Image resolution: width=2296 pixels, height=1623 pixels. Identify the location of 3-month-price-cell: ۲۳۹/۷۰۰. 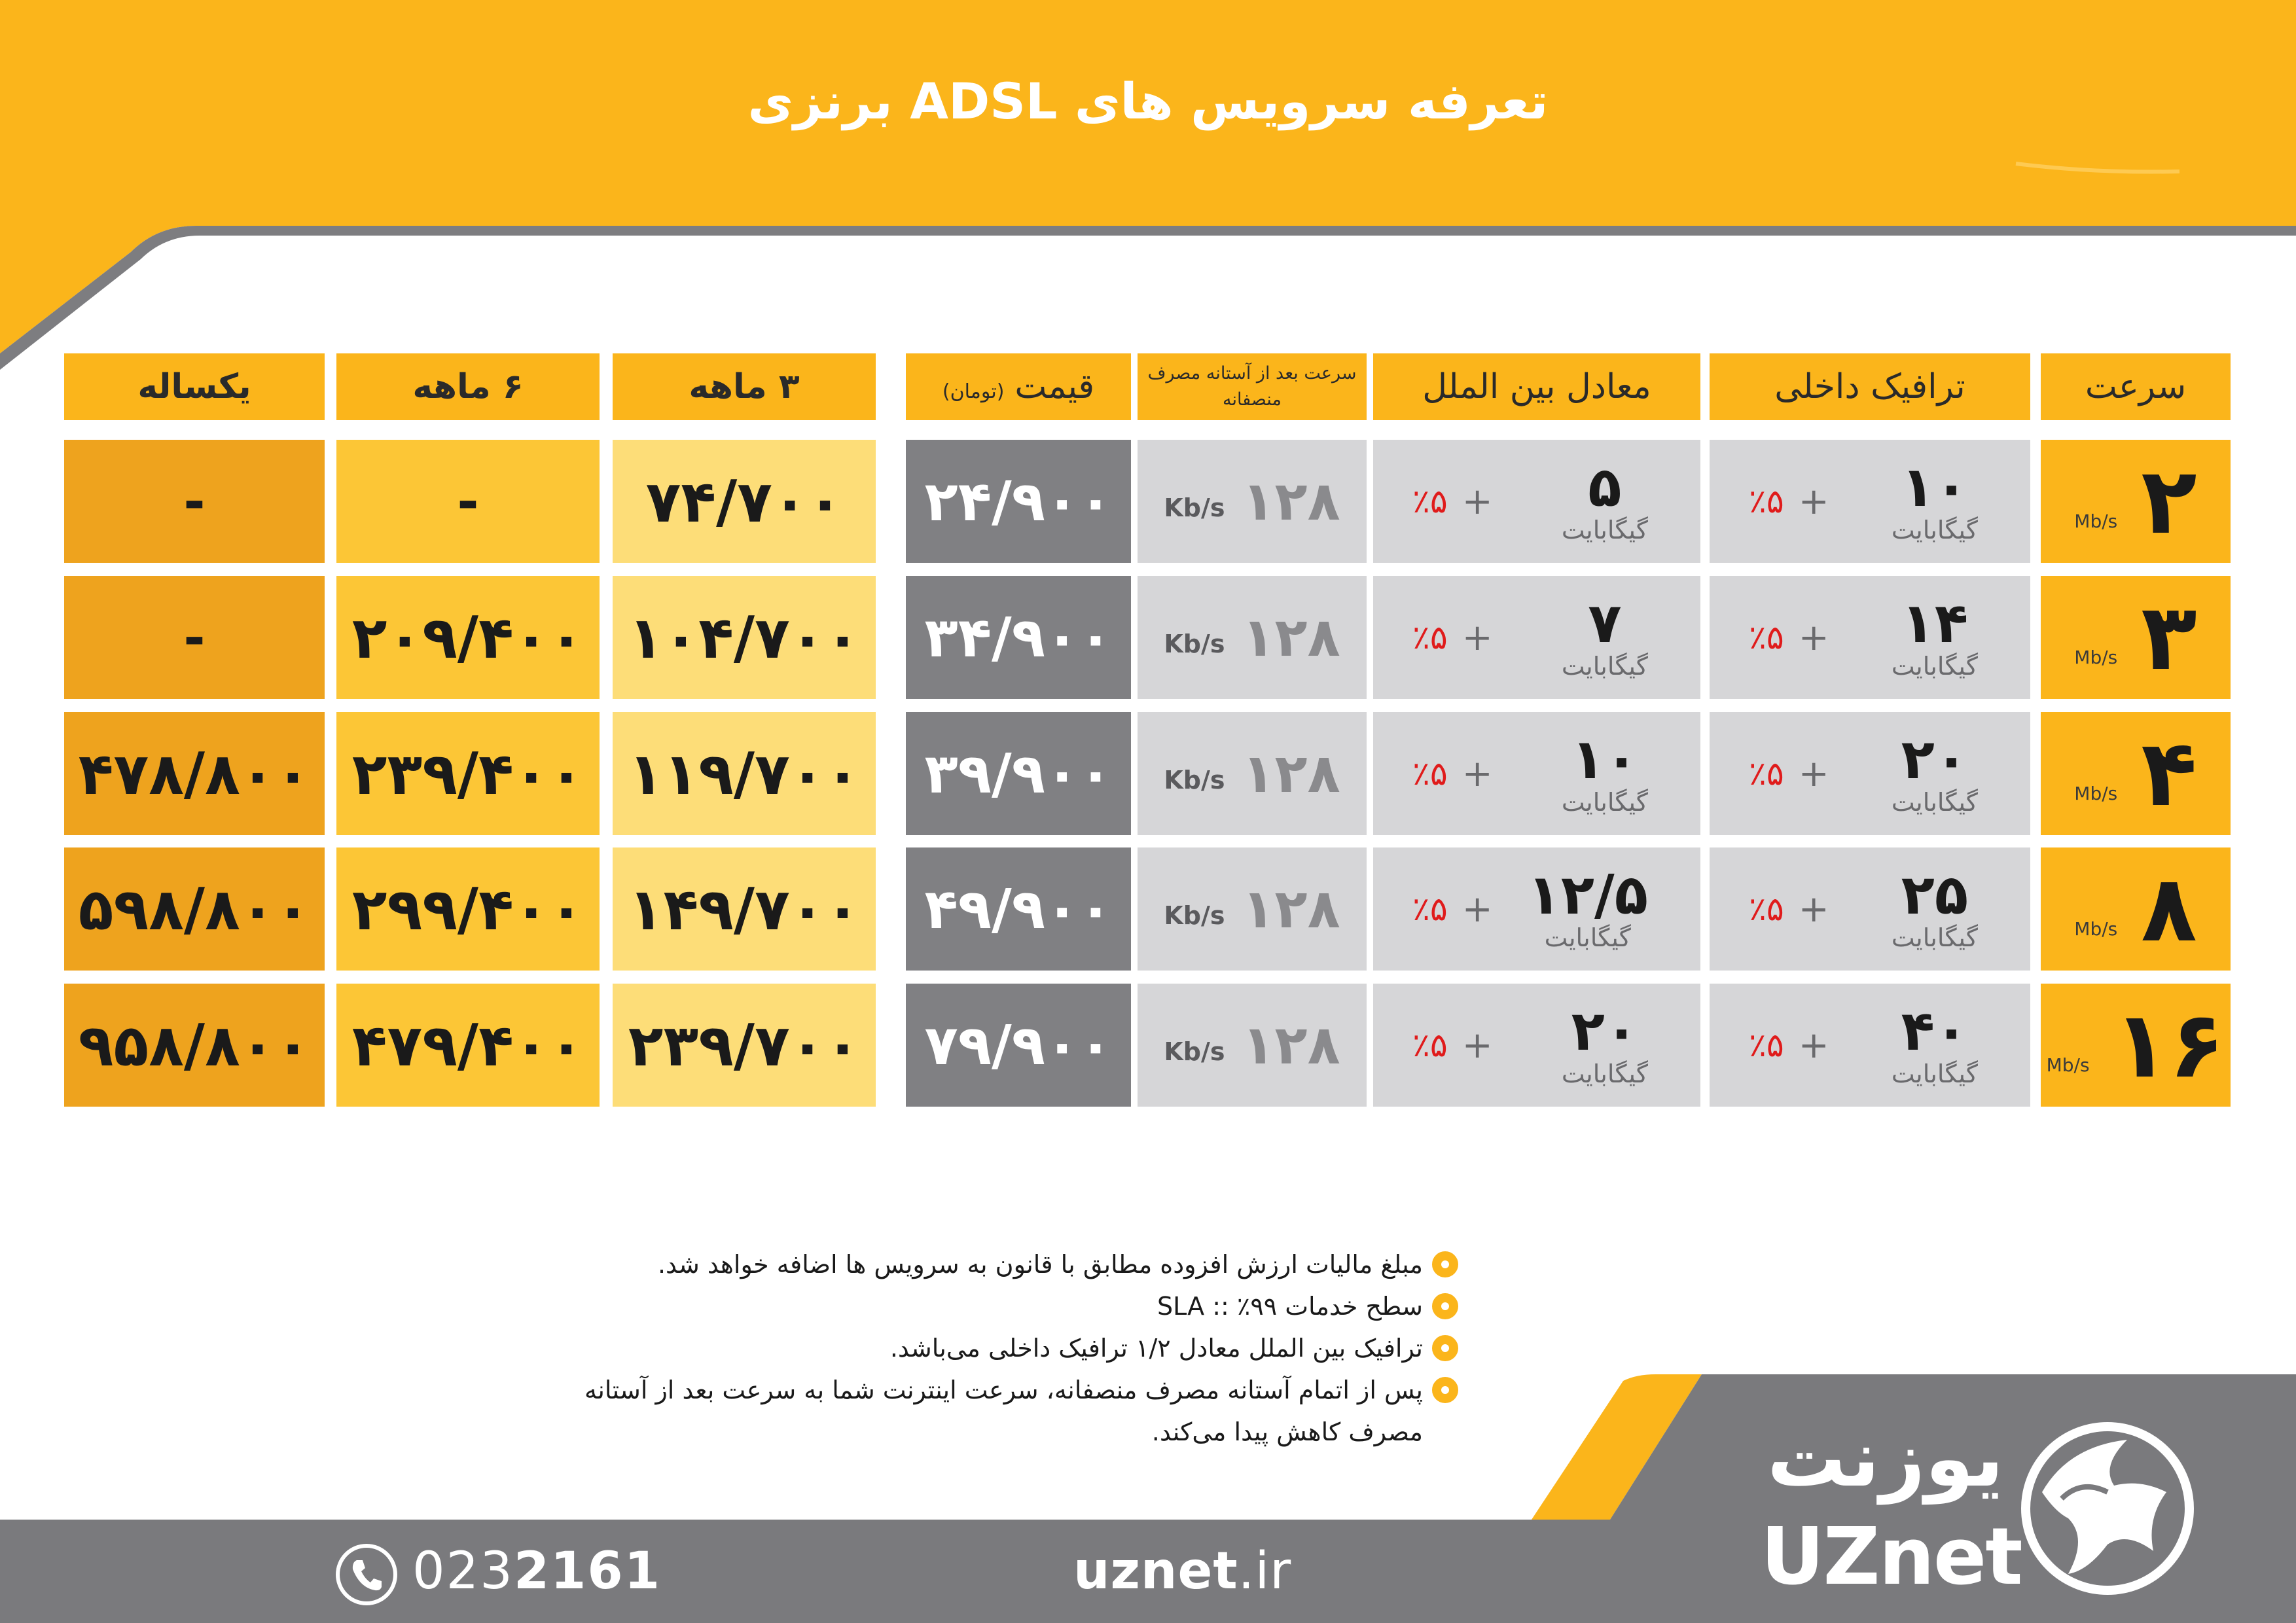
(745, 1045).